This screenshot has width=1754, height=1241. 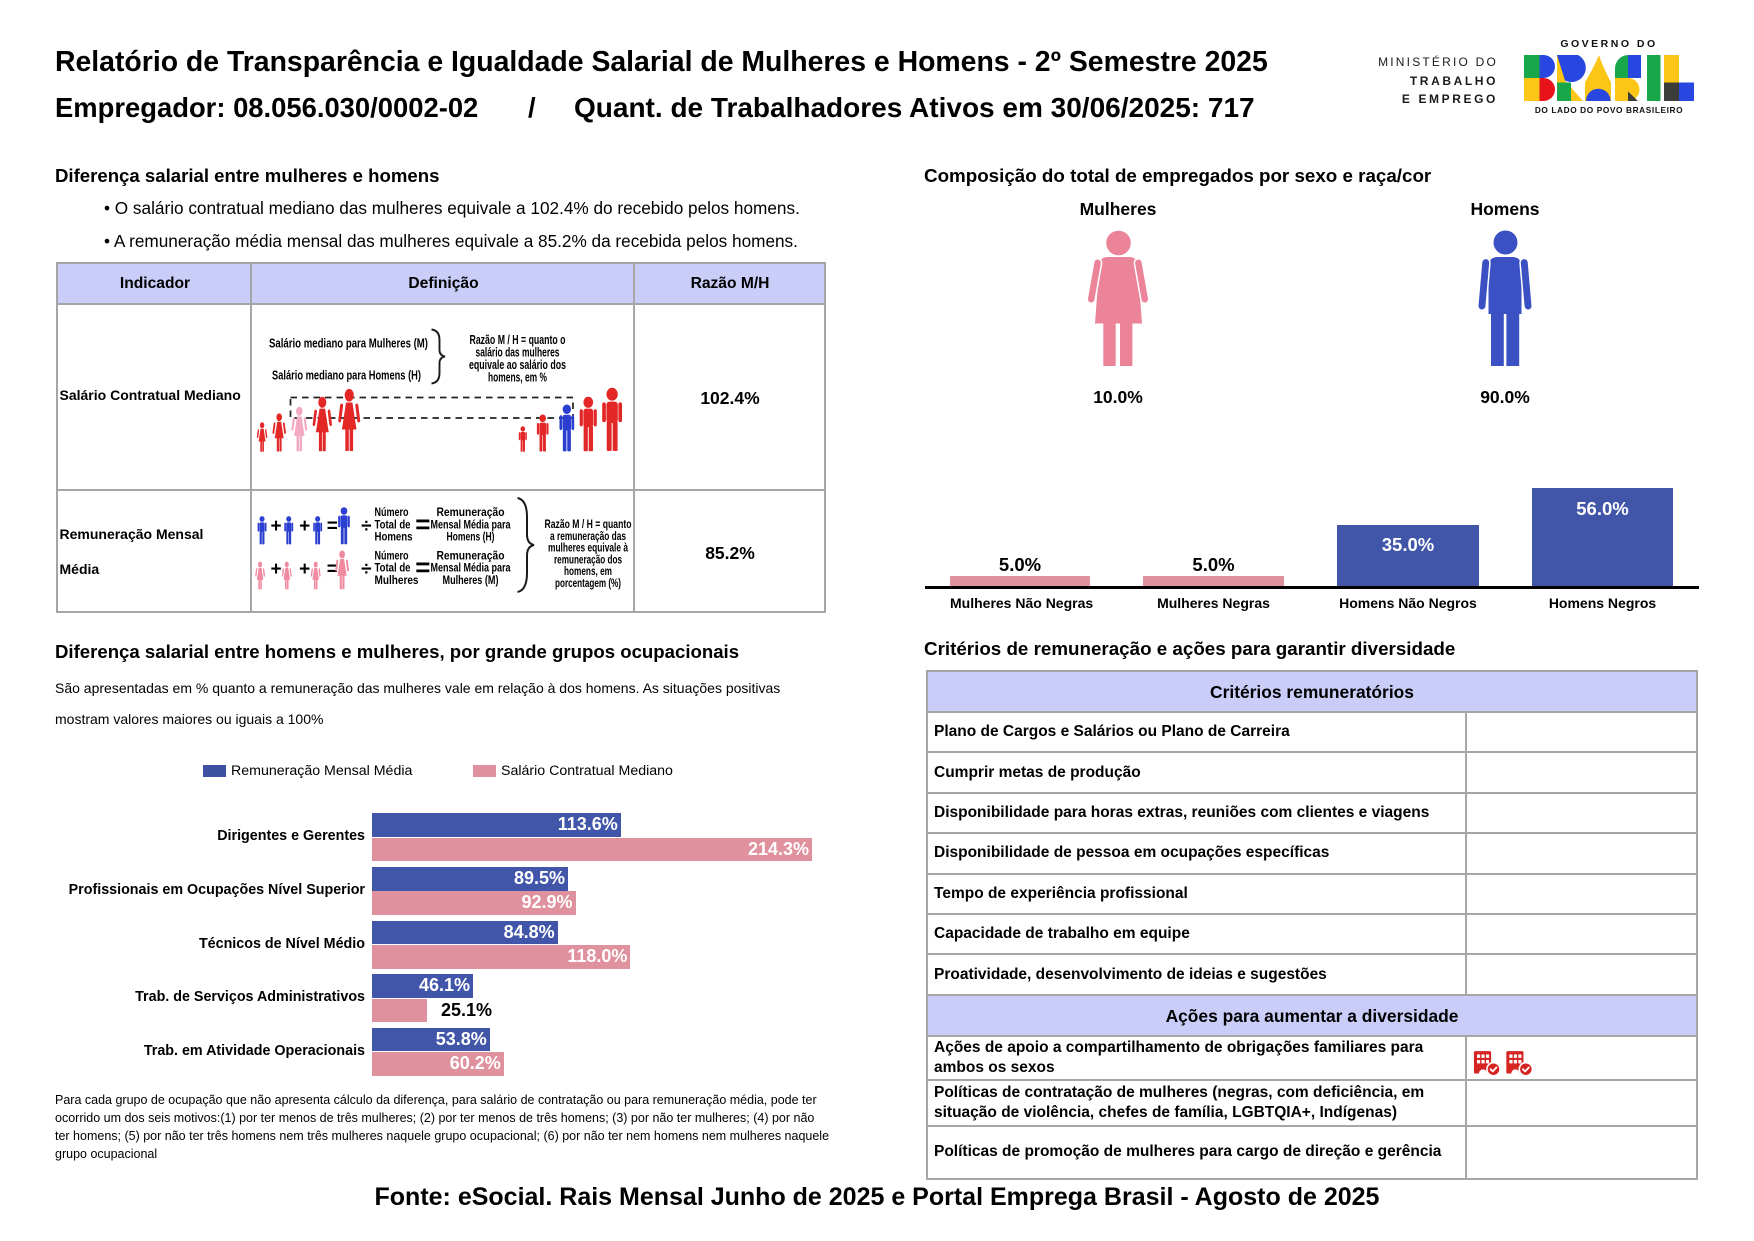 I want to click on svg-text: Razão M / H = quanto, so click(x=588, y=524).